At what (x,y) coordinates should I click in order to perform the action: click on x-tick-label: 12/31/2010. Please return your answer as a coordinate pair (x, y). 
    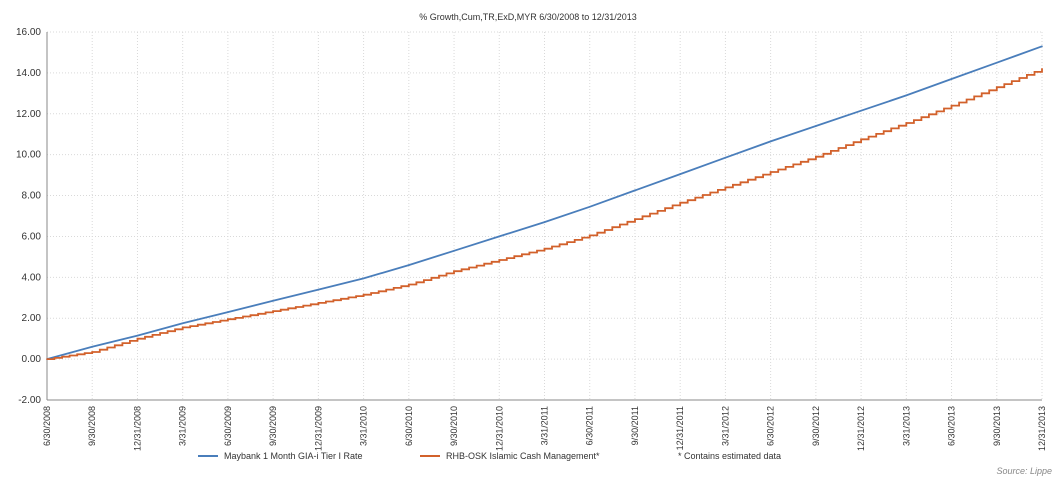
    Looking at the image, I should click on (499, 428).